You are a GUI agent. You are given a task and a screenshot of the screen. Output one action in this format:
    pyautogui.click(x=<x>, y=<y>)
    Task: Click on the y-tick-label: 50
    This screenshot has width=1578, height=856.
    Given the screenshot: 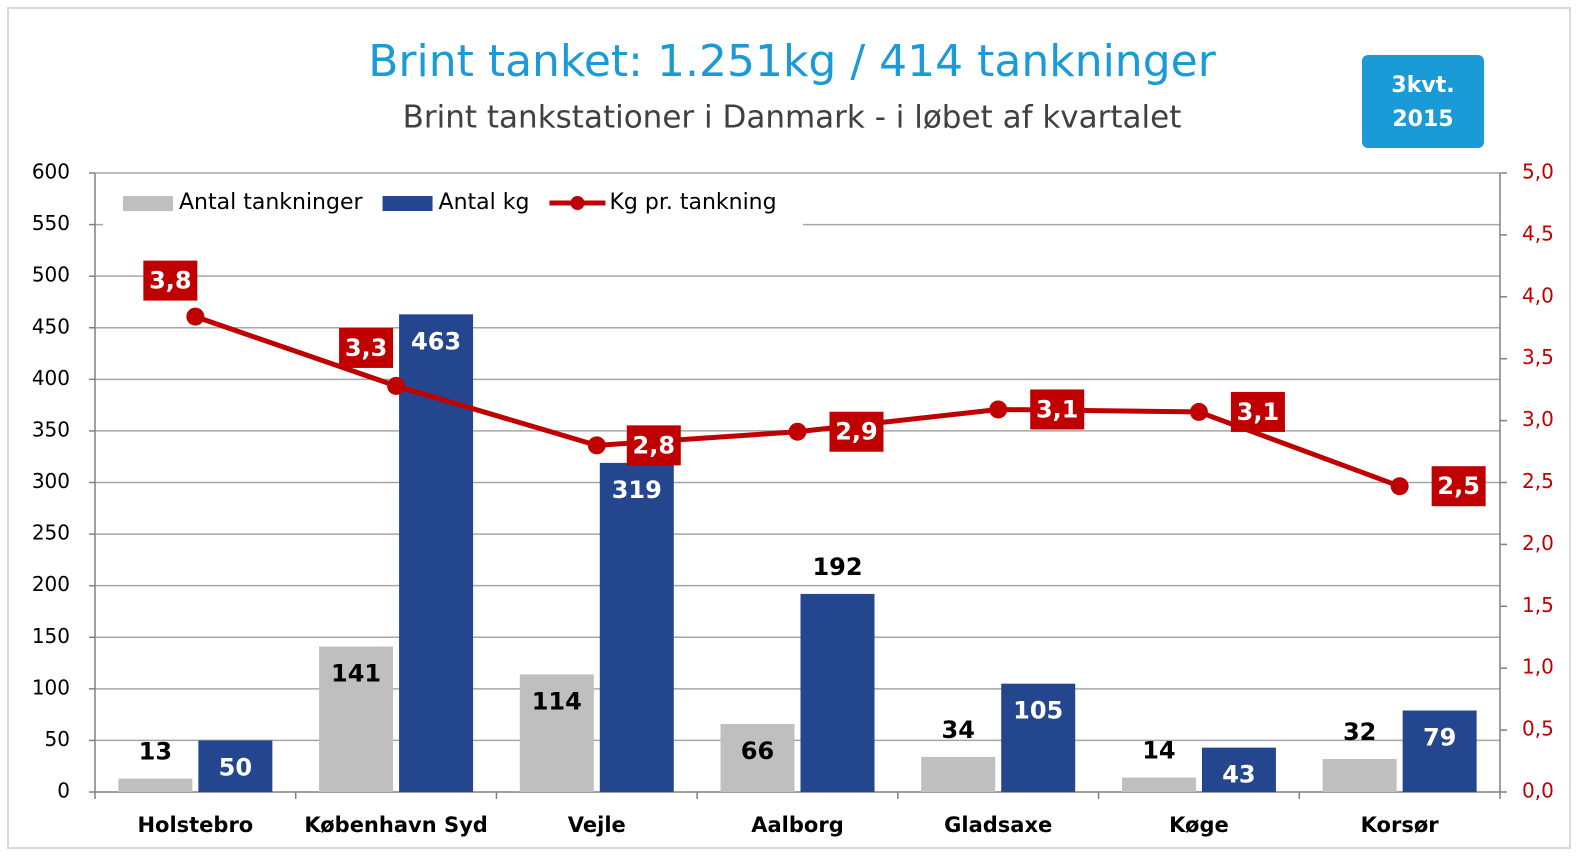 What is the action you would take?
    pyautogui.click(x=57, y=739)
    